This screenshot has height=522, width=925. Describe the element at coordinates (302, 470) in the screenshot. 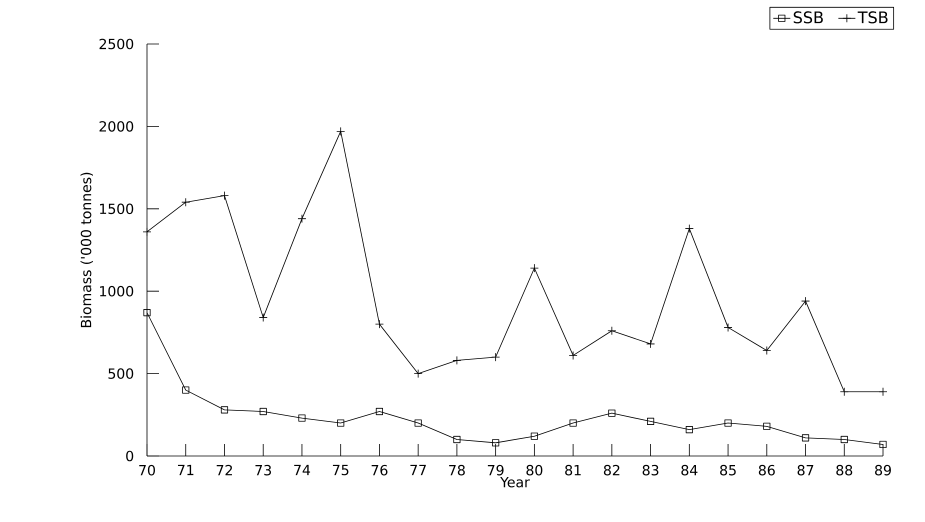

I see `x-tick-label: 74` at that location.